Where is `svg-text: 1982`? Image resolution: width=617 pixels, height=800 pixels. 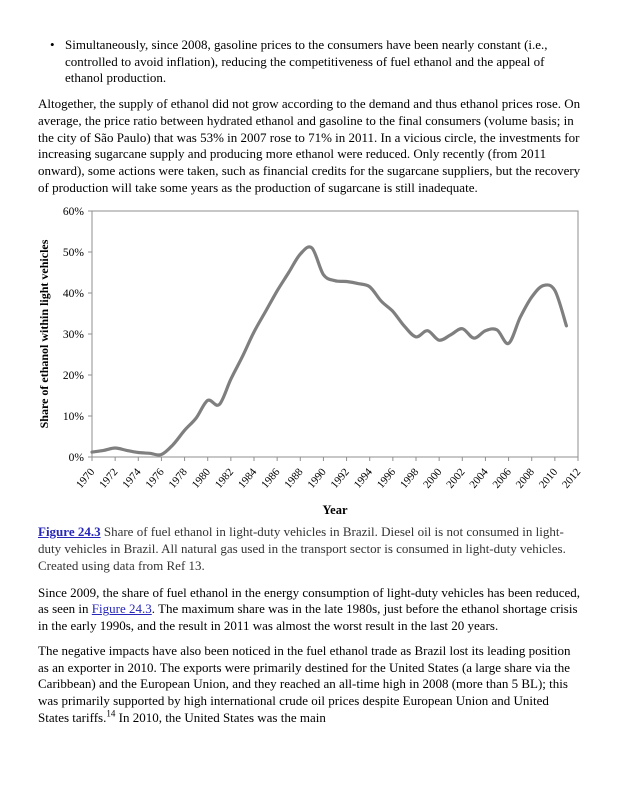 svg-text: 1982 is located at coordinates (224, 479).